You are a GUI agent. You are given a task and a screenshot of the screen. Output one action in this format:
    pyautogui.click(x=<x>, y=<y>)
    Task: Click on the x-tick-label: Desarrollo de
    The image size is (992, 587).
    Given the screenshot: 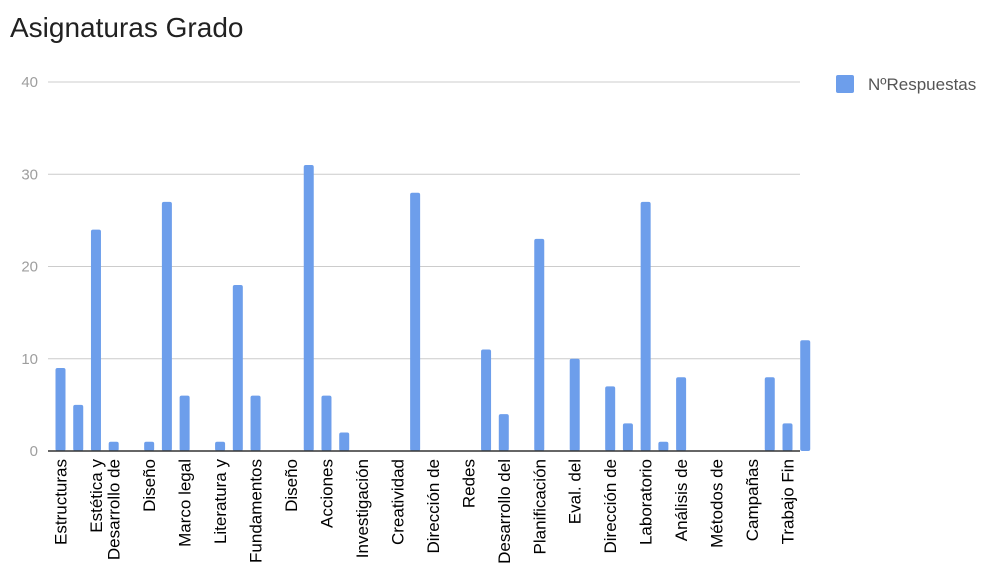 What is the action you would take?
    pyautogui.click(x=114, y=509)
    